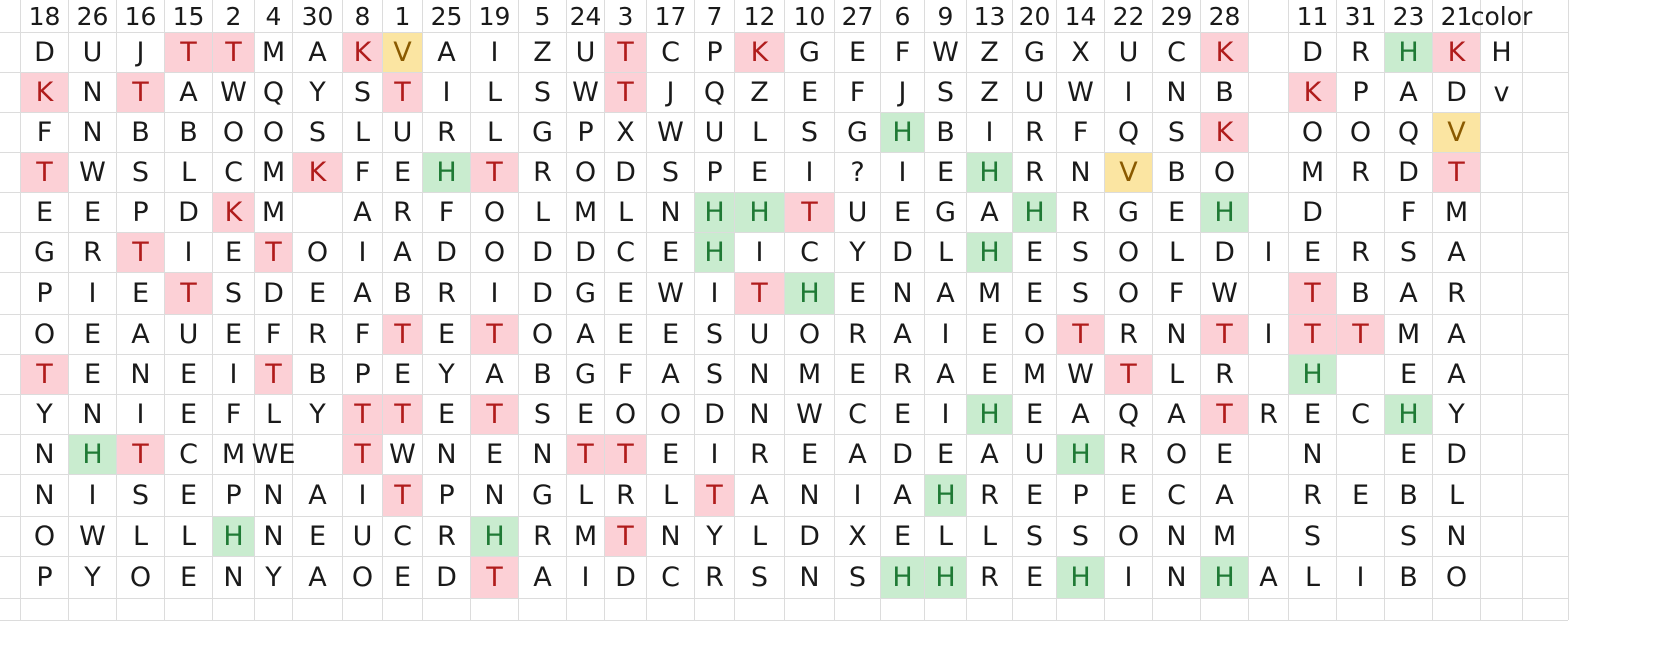 This screenshot has height=672, width=1666. Describe the element at coordinates (989, 52) in the screenshot. I see `grid-cell: Z` at that location.